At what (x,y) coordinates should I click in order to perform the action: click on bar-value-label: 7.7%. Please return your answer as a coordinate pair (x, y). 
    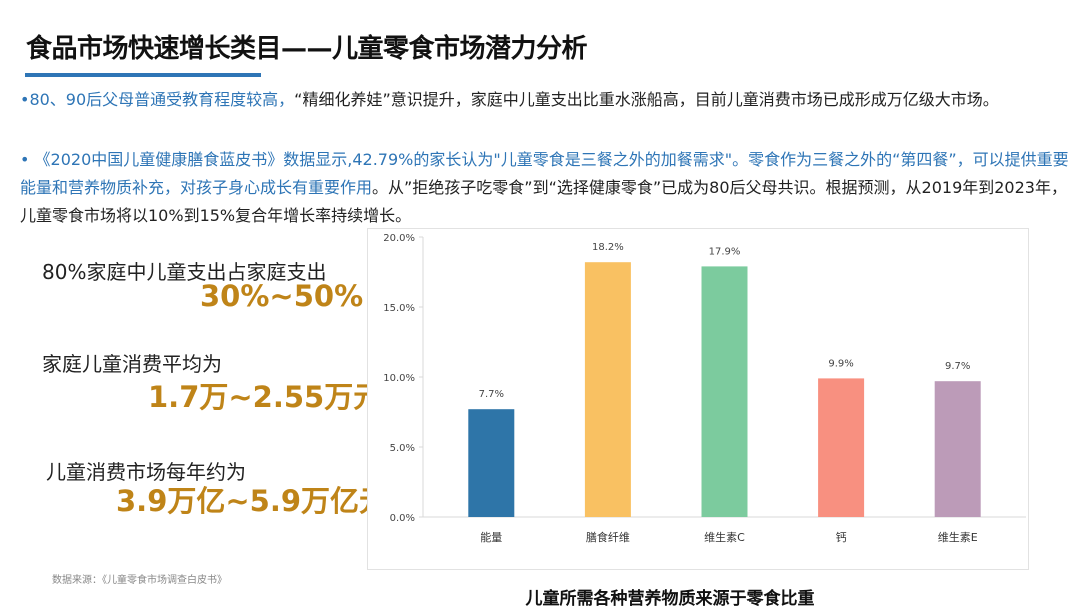
    Looking at the image, I should click on (491, 394).